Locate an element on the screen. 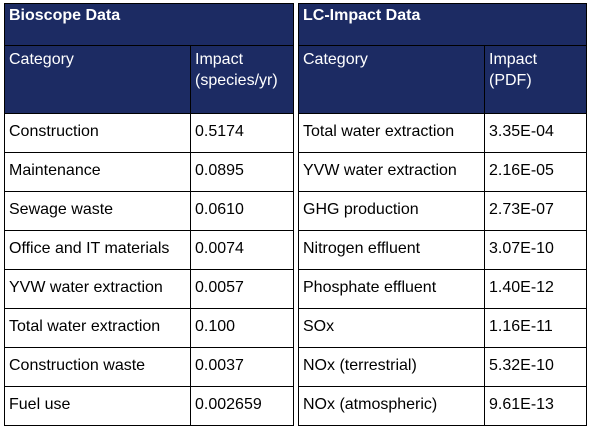 This screenshot has height=440, width=591. impact-cell: 0.0610 is located at coordinates (242, 211).